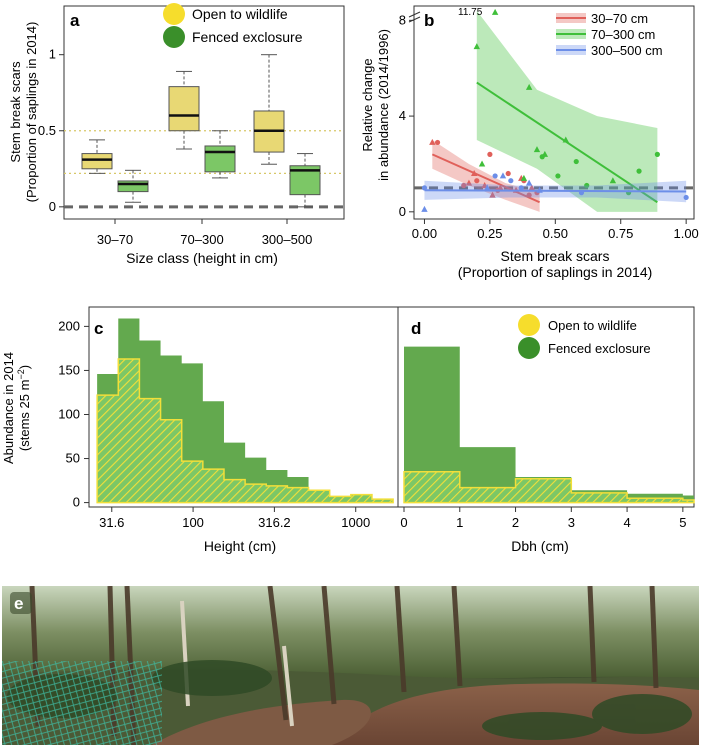  I want to click on y-tick-label: 200, so click(69, 325).